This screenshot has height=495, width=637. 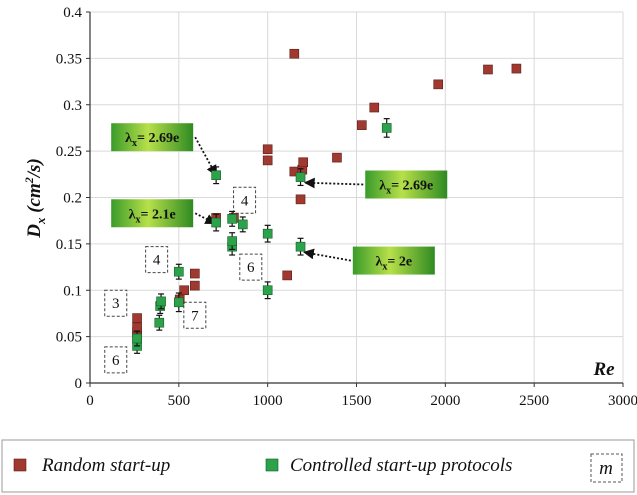 I want to click on x-tick-labels: 0 500 1000 1500 2000 2500 3000, so click(x=361, y=396).